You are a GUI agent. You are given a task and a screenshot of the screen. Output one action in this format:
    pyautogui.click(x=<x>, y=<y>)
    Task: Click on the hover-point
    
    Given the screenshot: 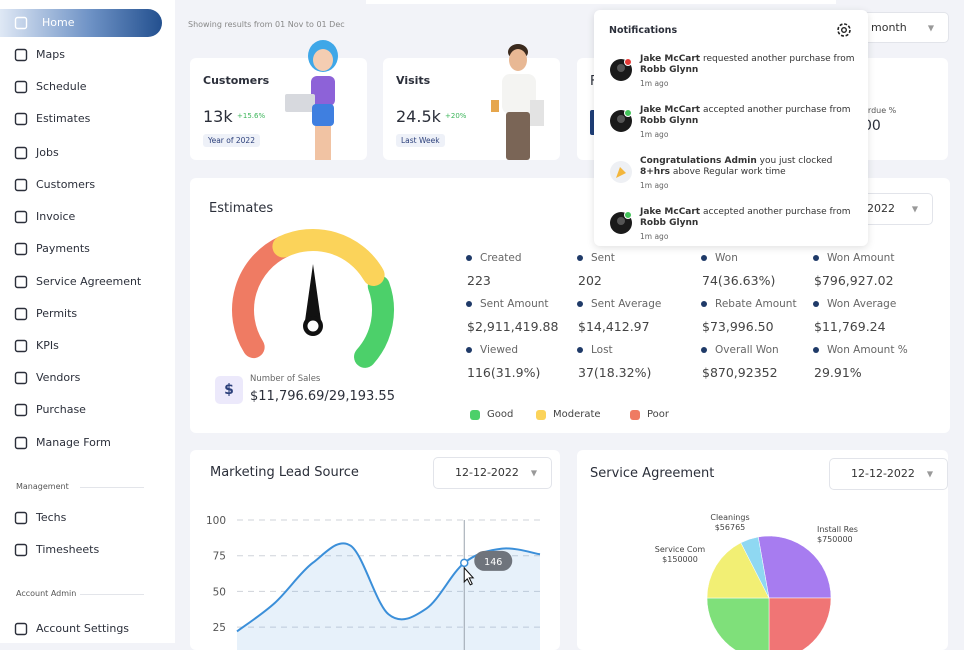 What is the action you would take?
    pyautogui.click(x=464, y=563)
    